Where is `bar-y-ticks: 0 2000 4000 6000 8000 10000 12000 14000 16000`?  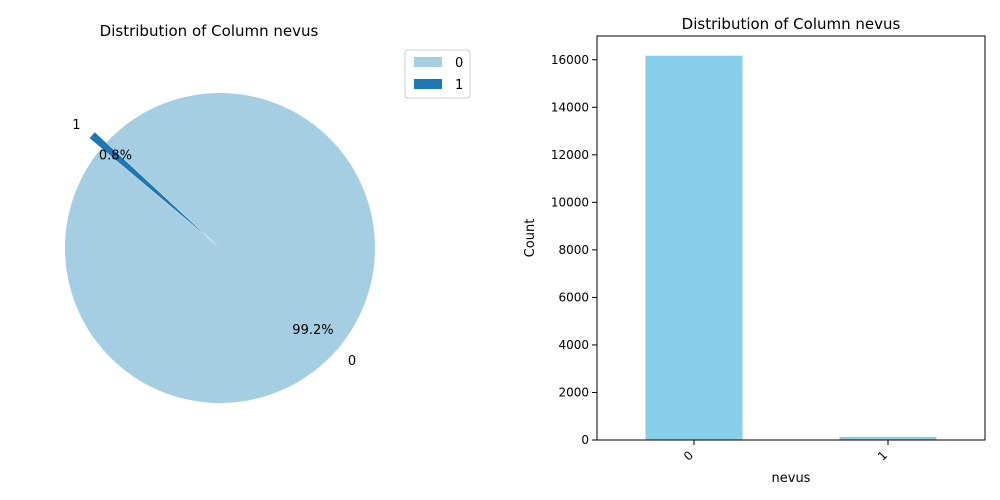
bar-y-ticks: 0 2000 4000 6000 8000 10000 12000 14000 16000 is located at coordinates (574, 250).